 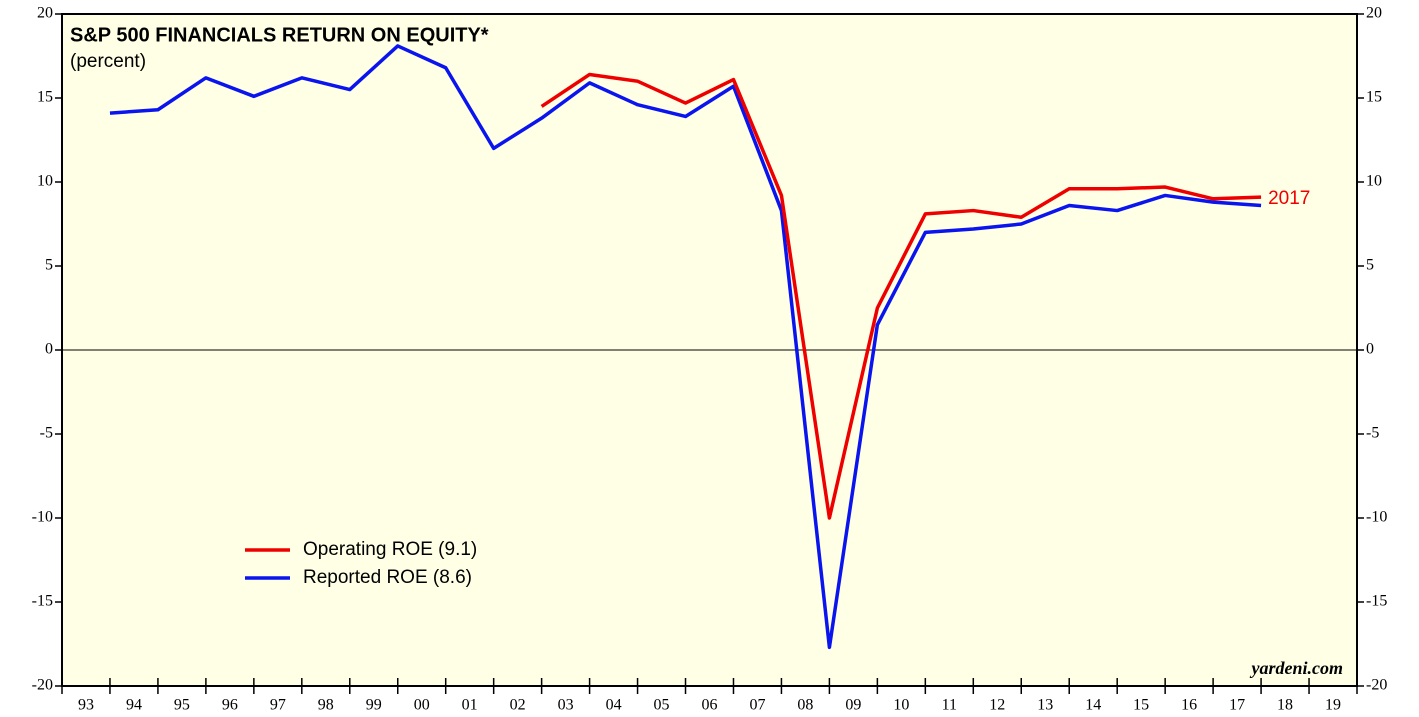 I want to click on x-tick-label: 13, so click(x=1045, y=705).